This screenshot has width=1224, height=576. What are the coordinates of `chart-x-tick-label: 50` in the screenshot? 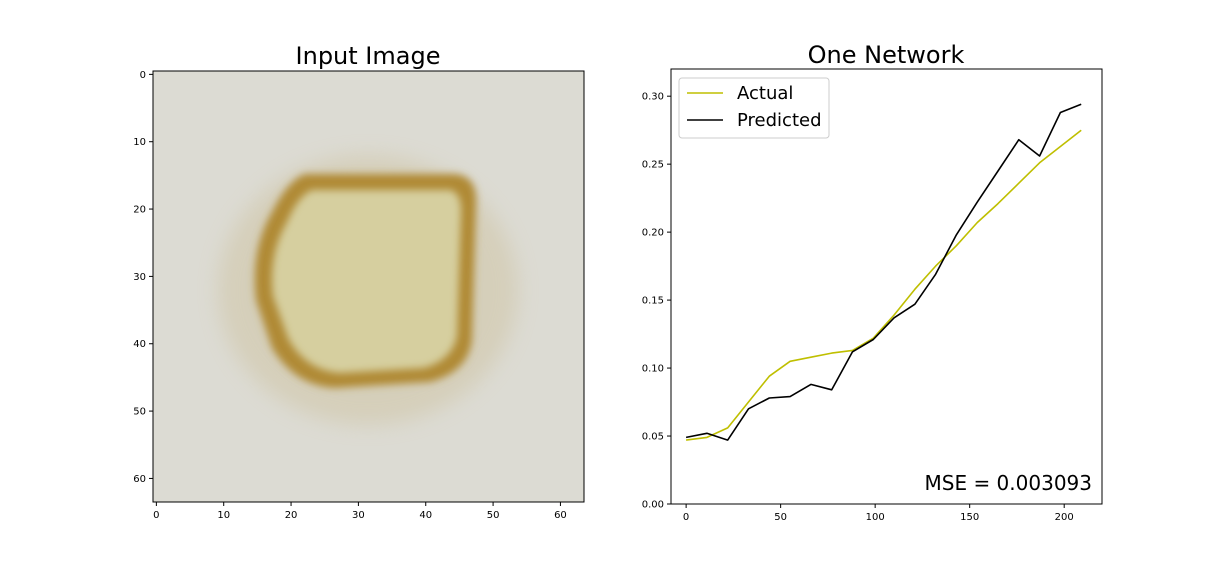 It's located at (780, 517).